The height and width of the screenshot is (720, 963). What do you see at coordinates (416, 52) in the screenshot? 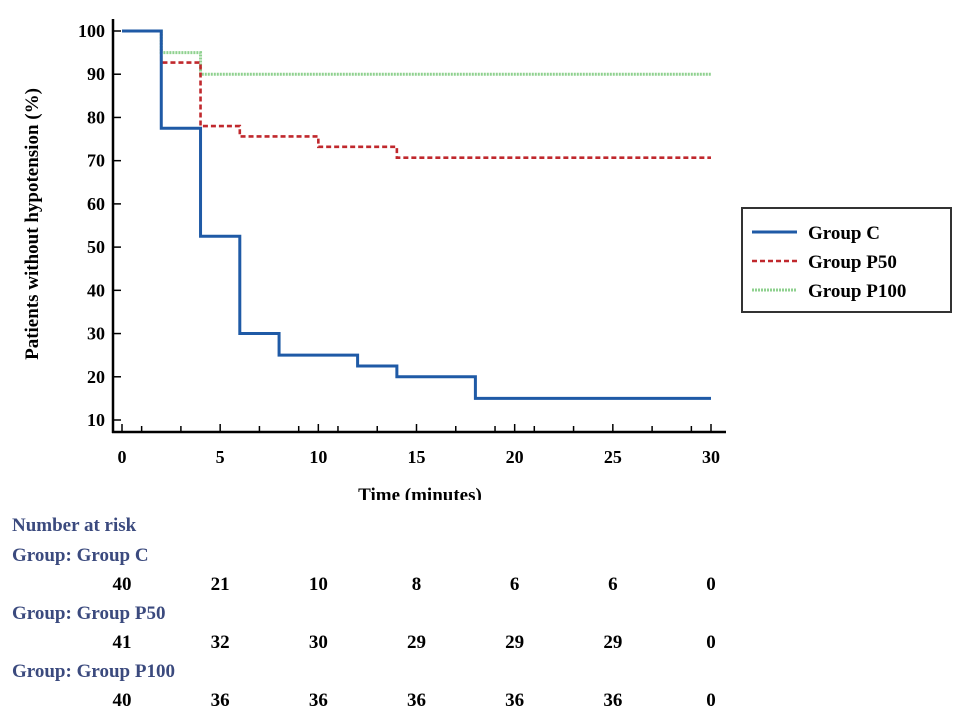
I see `series-line-group-p100` at bounding box center [416, 52].